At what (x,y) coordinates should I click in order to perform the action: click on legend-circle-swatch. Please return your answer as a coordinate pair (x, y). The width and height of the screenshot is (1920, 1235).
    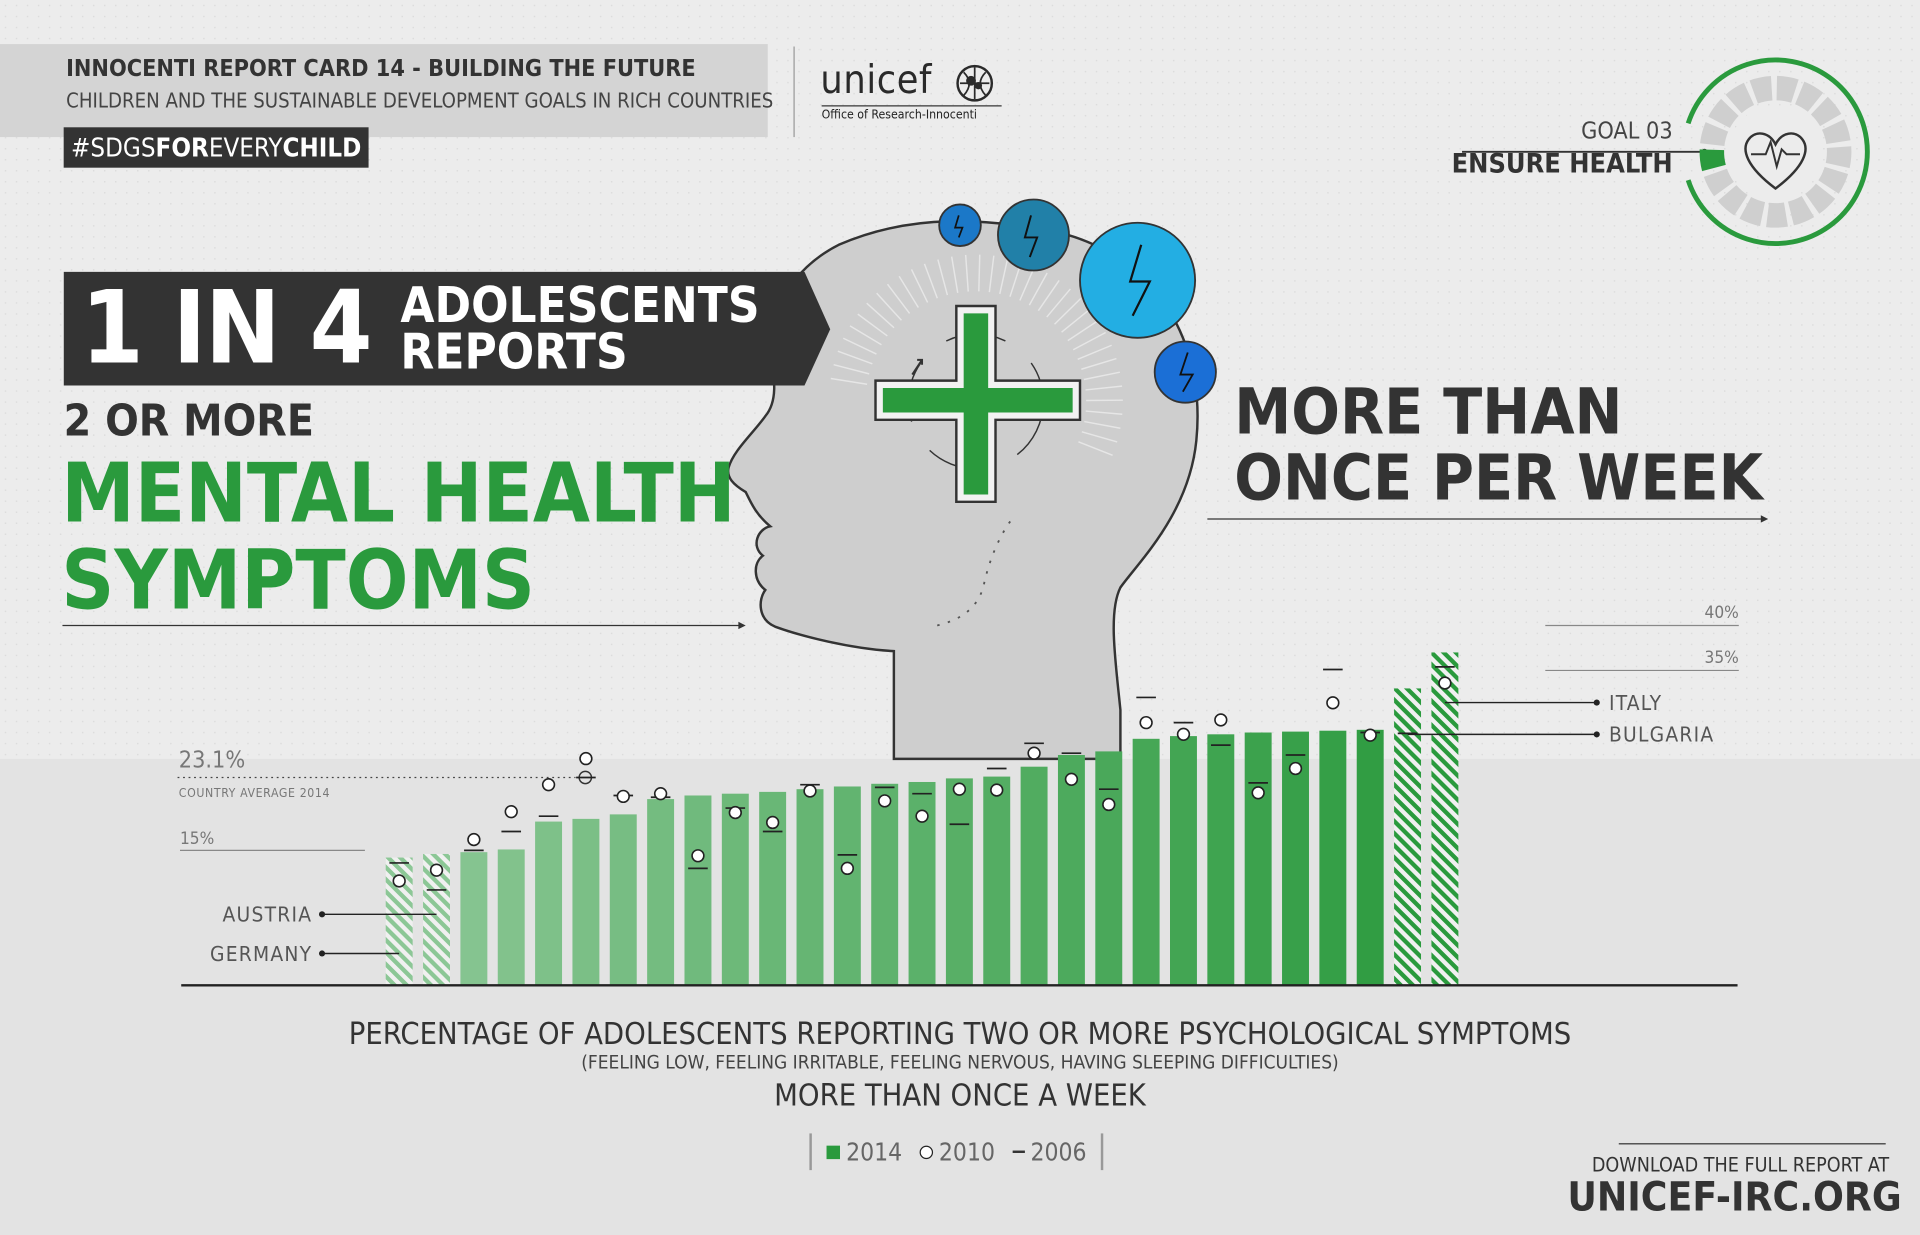
    Looking at the image, I should click on (926, 1152).